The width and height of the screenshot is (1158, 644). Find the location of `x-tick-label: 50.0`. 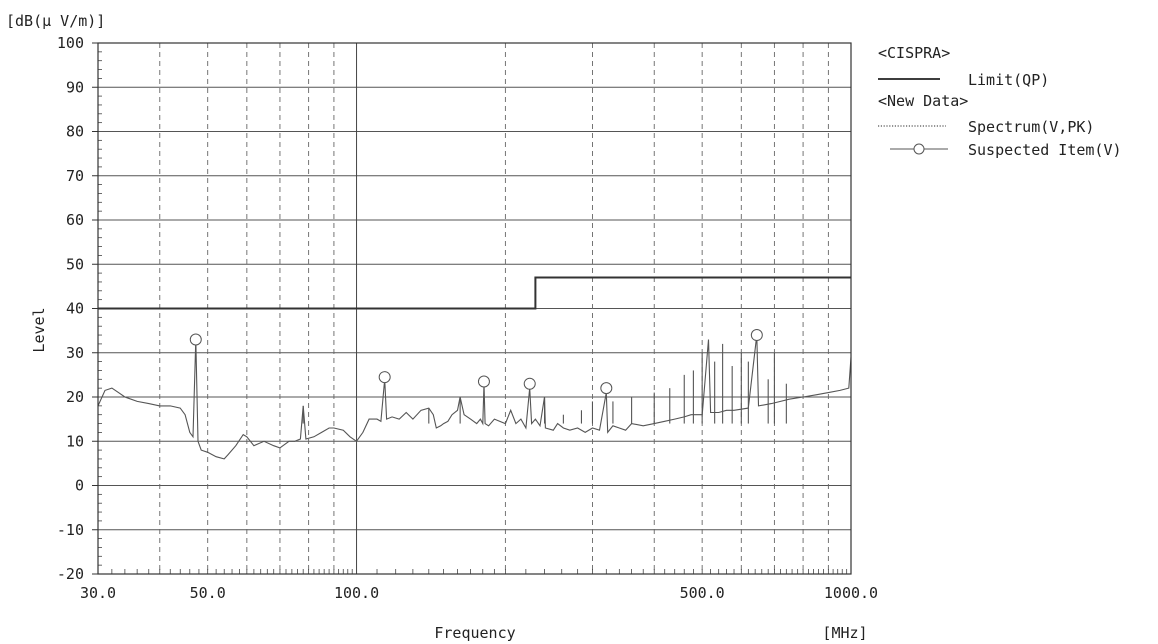

x-tick-label: 50.0 is located at coordinates (208, 593).